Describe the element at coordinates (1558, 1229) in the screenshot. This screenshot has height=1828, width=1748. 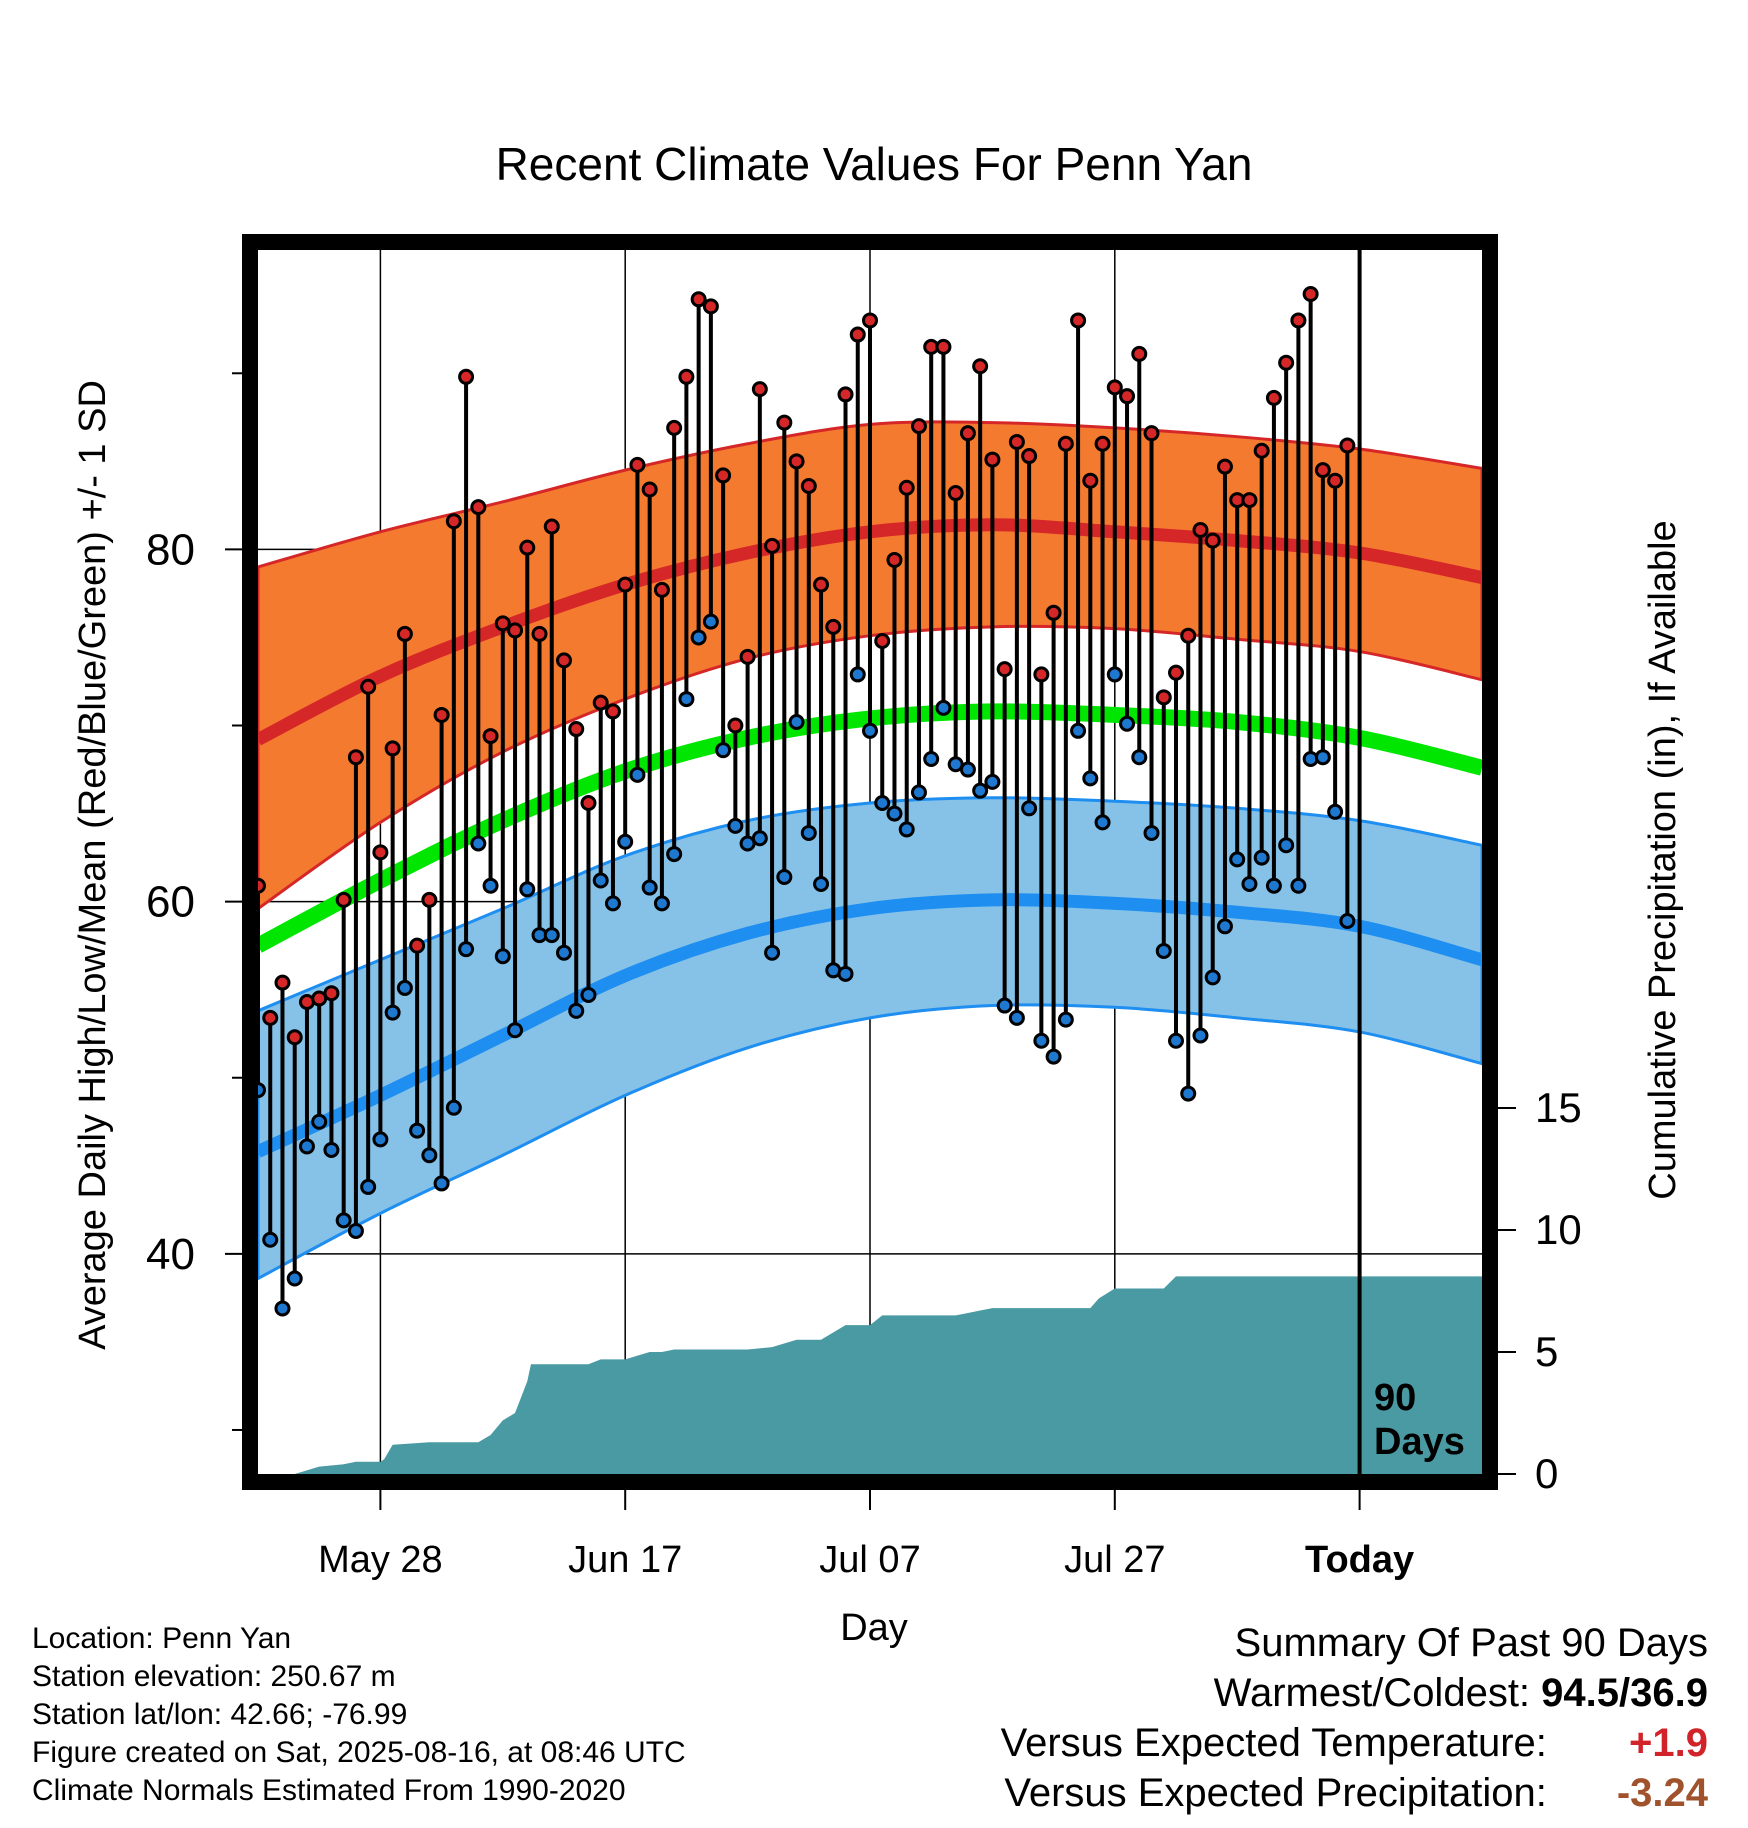
I see `y2-tick-label: 10` at that location.